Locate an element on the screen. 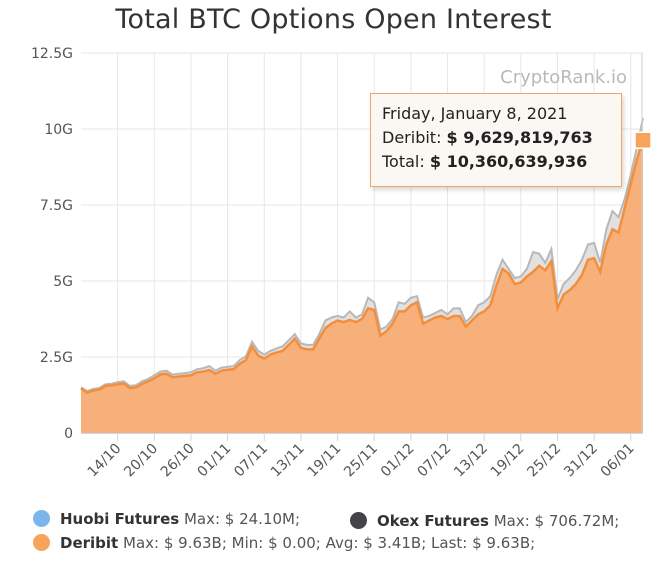 Image resolution: width=667 pixels, height=566 pixels. x-tick-label: 13/11 is located at coordinates (288, 461).